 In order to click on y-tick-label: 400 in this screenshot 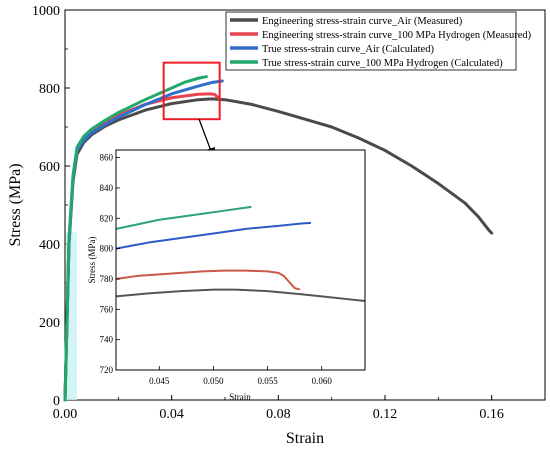, I will do `click(49, 245)`.